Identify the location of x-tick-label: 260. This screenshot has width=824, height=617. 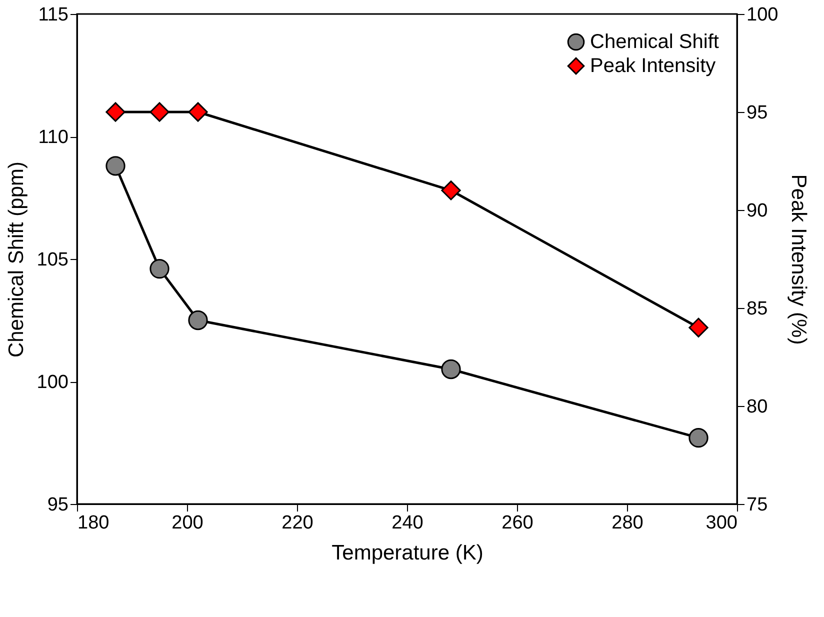
(518, 523).